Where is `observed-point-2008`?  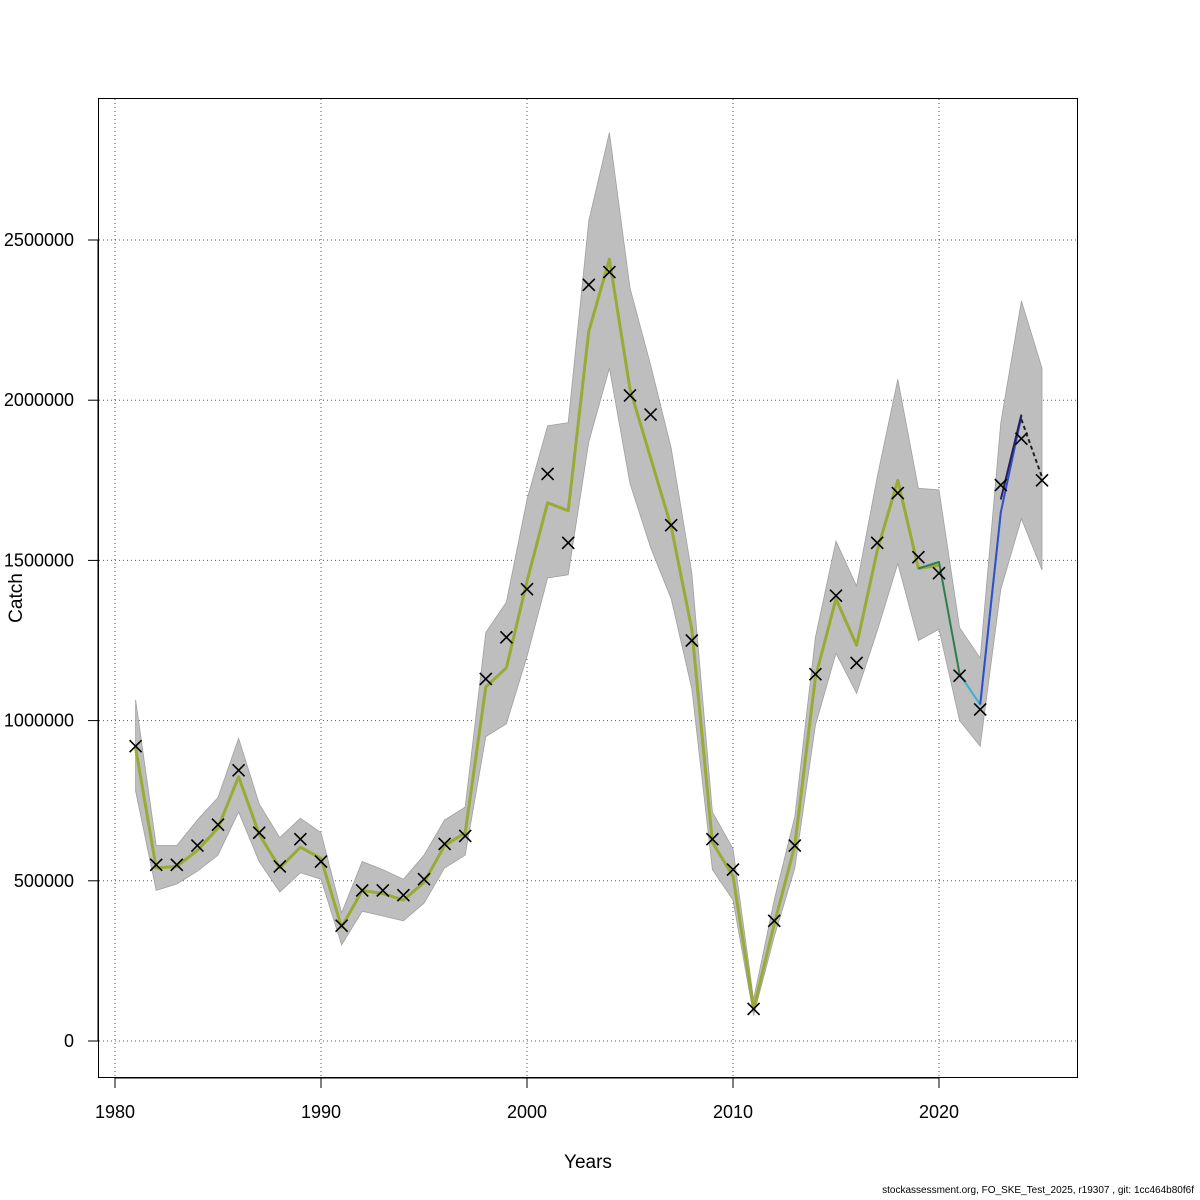
observed-point-2008 is located at coordinates (692, 640).